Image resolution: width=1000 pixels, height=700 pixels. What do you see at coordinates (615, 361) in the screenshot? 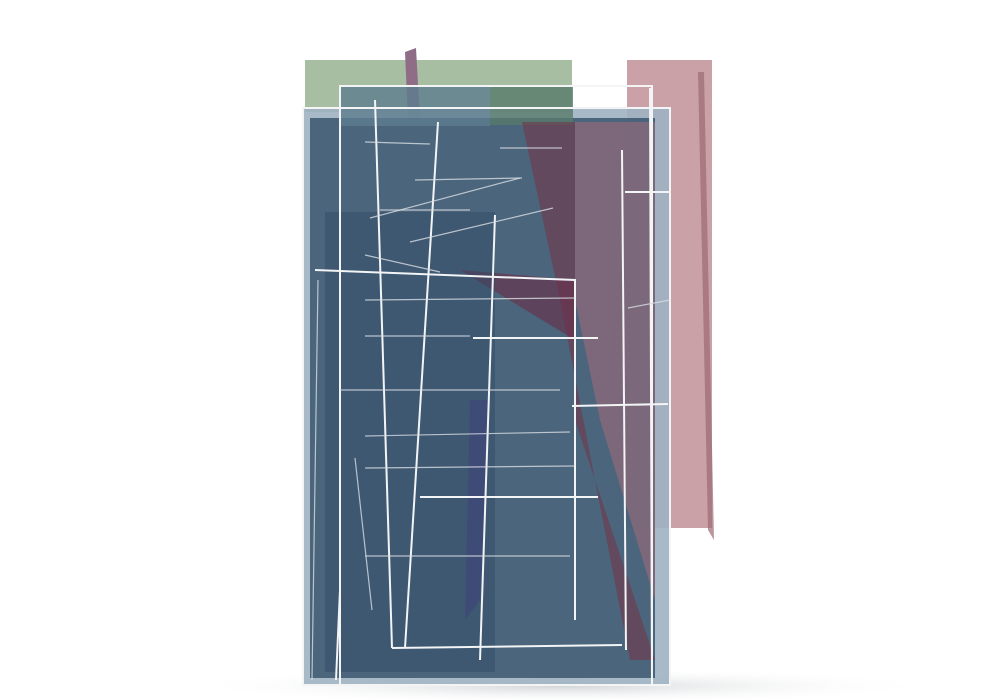
I see `mauve-plane` at bounding box center [615, 361].